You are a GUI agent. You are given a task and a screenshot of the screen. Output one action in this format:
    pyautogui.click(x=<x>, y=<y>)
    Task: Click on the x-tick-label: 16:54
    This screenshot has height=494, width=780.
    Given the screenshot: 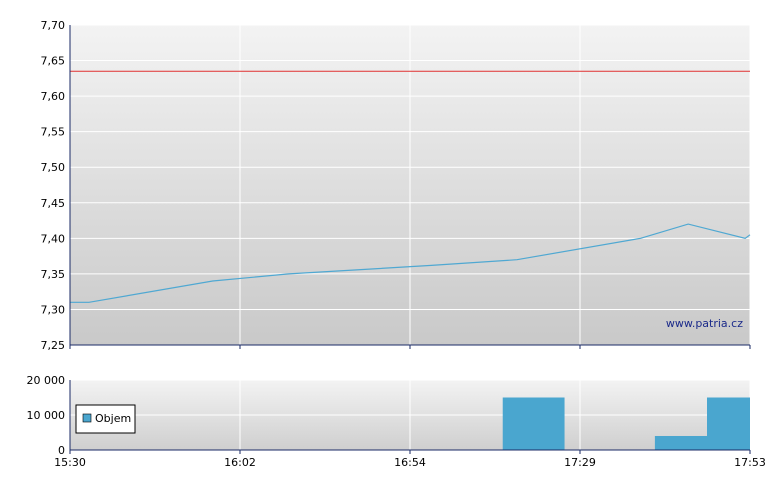 What is the action you would take?
    pyautogui.click(x=410, y=462)
    